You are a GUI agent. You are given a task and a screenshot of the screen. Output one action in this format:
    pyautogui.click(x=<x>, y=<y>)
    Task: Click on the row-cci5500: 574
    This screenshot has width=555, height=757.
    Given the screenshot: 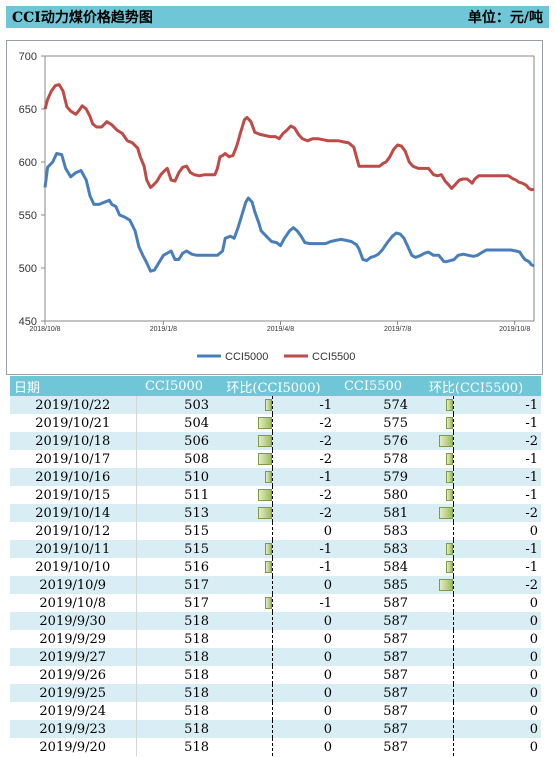 What is the action you would take?
    pyautogui.click(x=373, y=405)
    